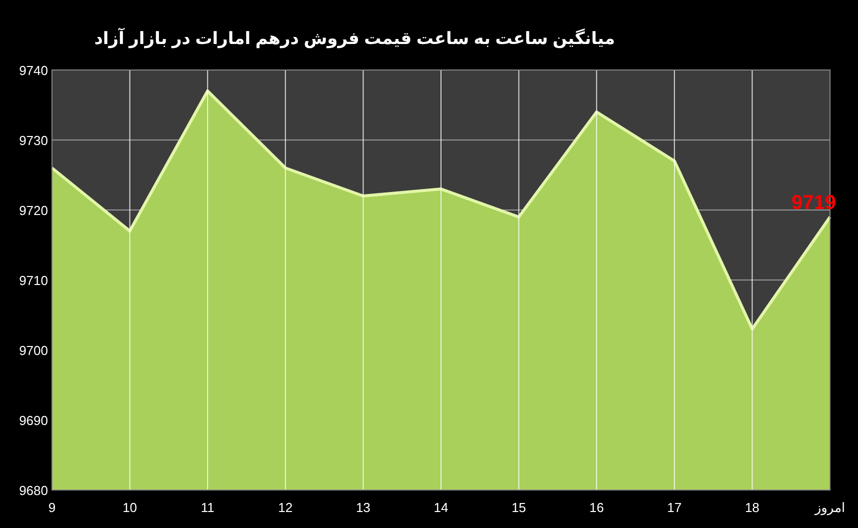  I want to click on x-tick-label: امروز, so click(830, 508).